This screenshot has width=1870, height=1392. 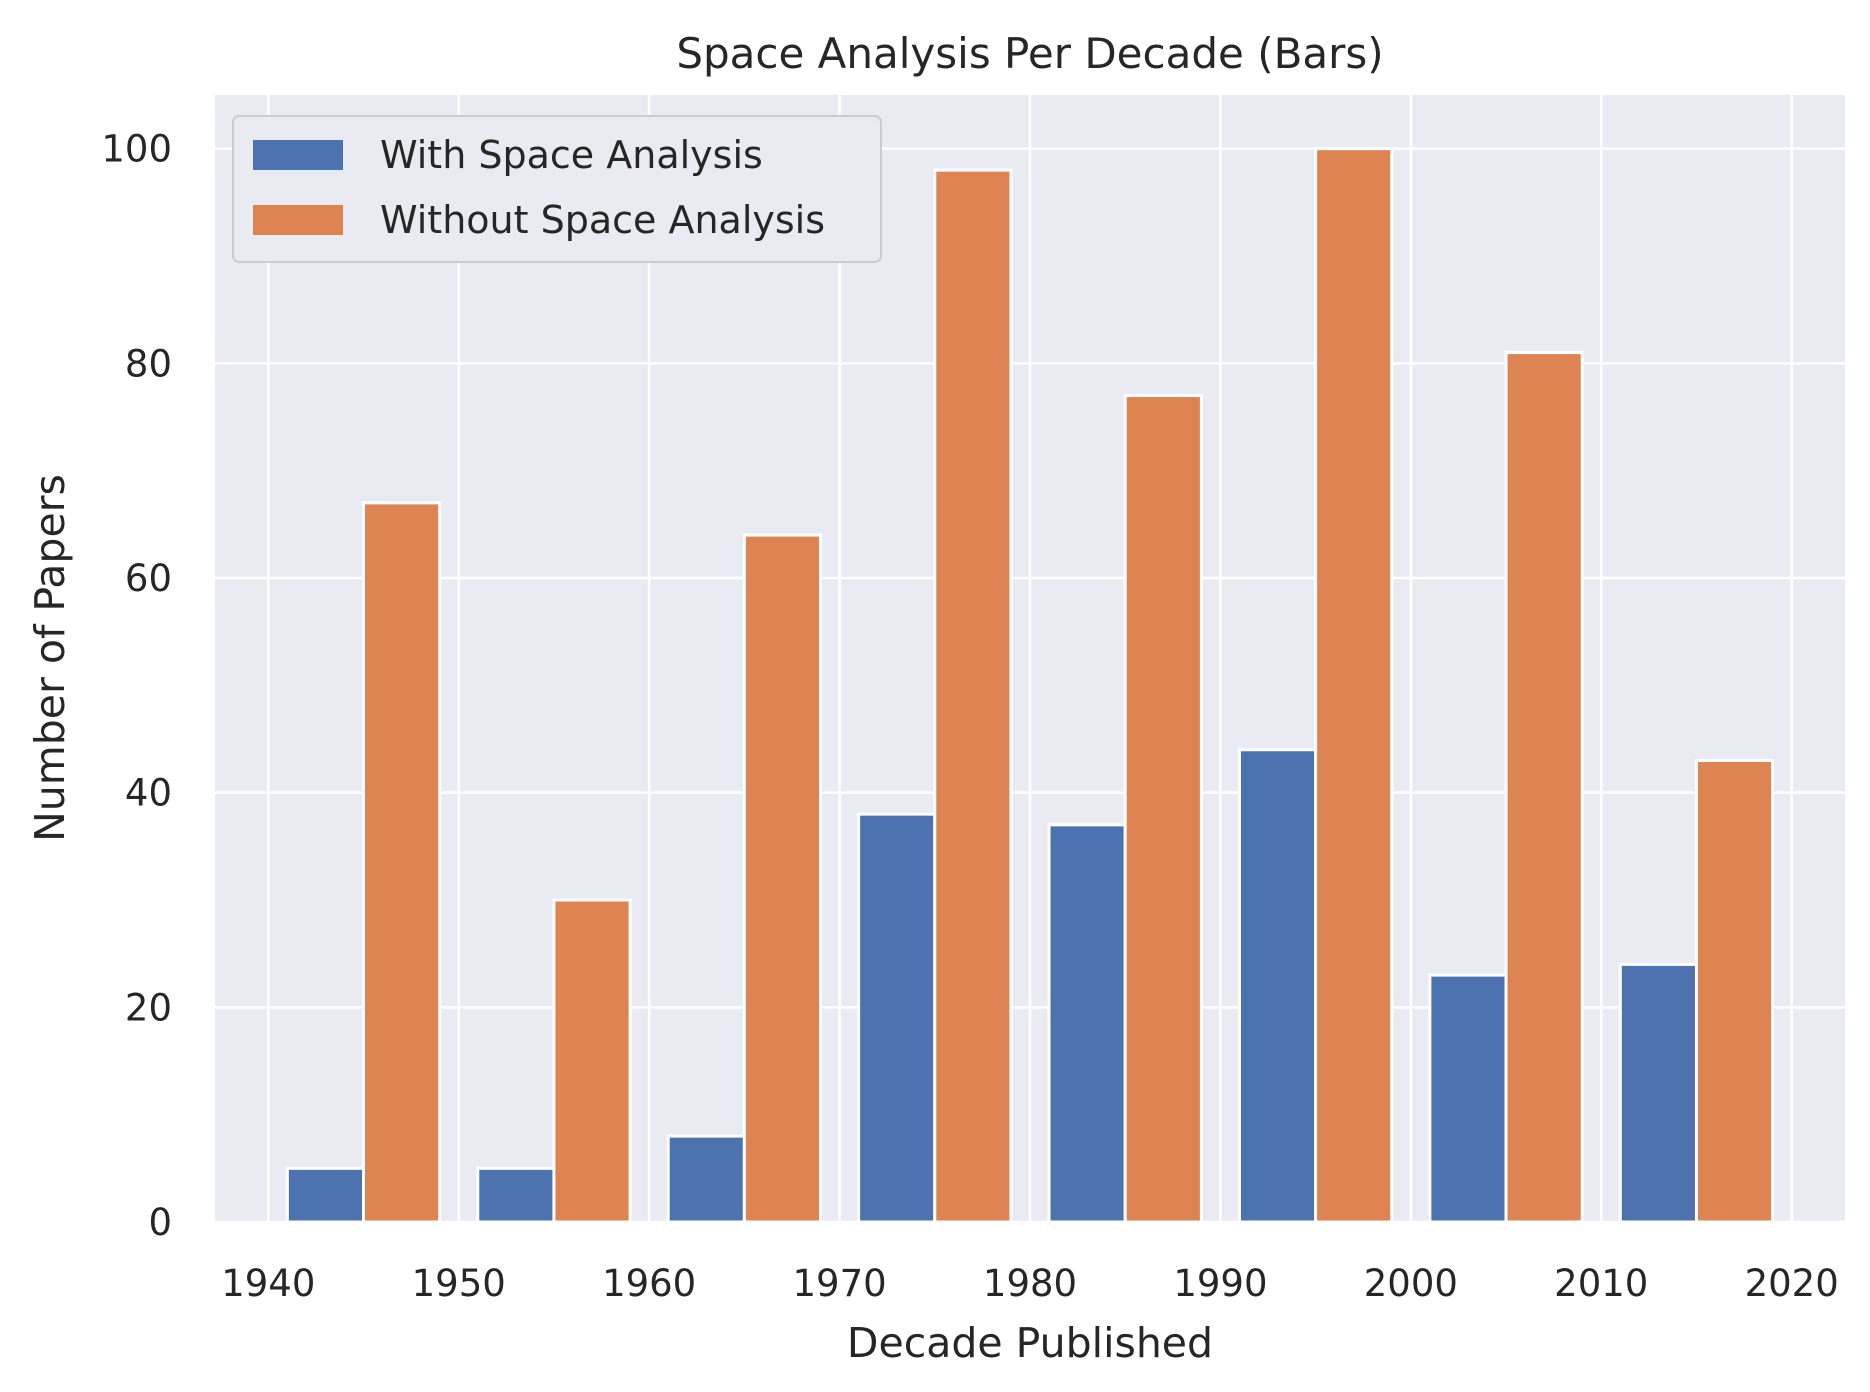 I want to click on bar-with-space-analysis-2000, so click(x=1468, y=1098).